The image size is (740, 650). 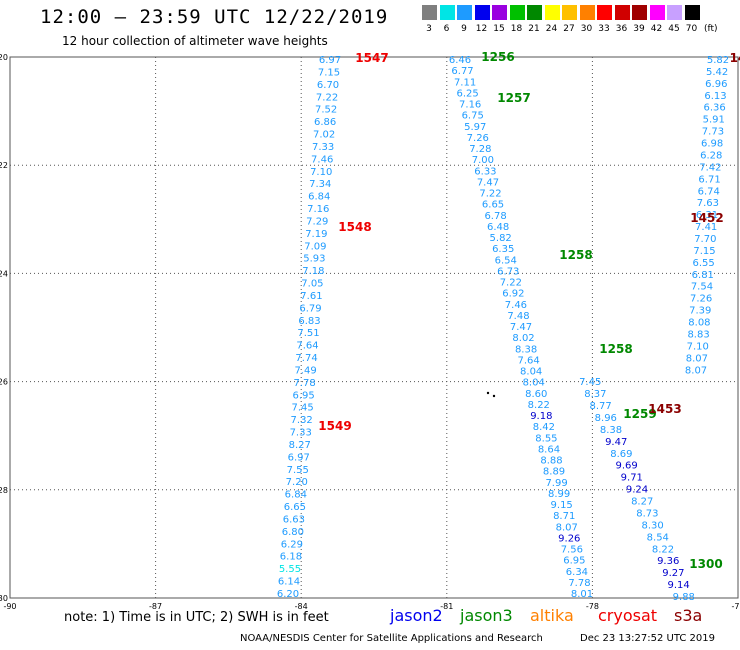 What do you see at coordinates (713, 132) in the screenshot?
I see `swh-value: 7.73` at bounding box center [713, 132].